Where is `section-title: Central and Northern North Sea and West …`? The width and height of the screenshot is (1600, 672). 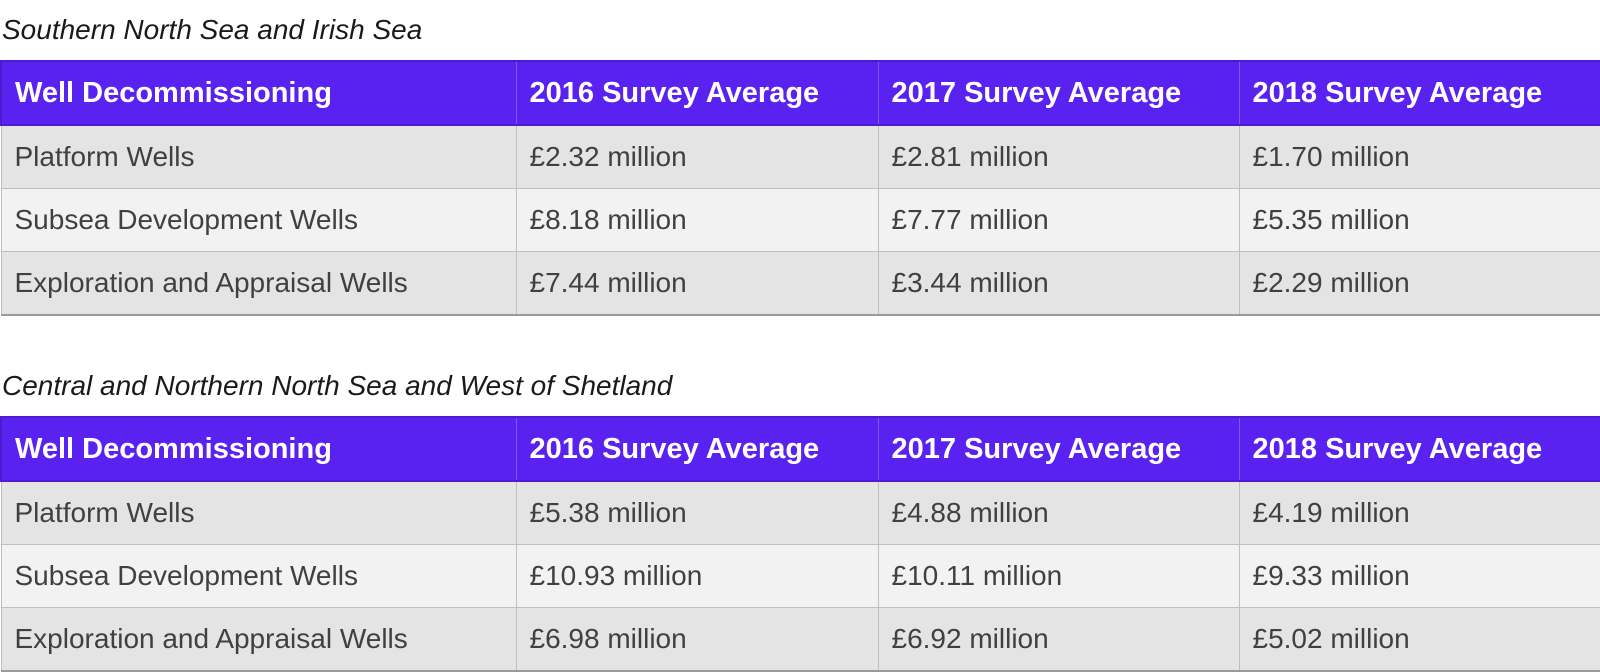 section-title: Central and Northern North Sea and West … is located at coordinates (337, 385).